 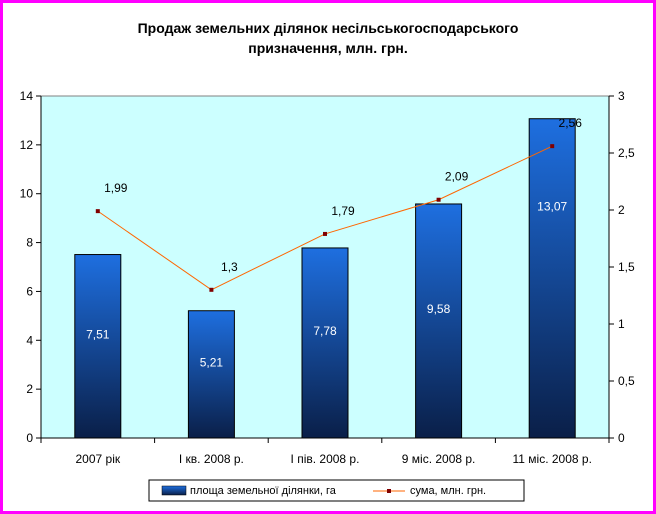 What do you see at coordinates (621, 324) in the screenshot?
I see `right-tick-label: 1` at bounding box center [621, 324].